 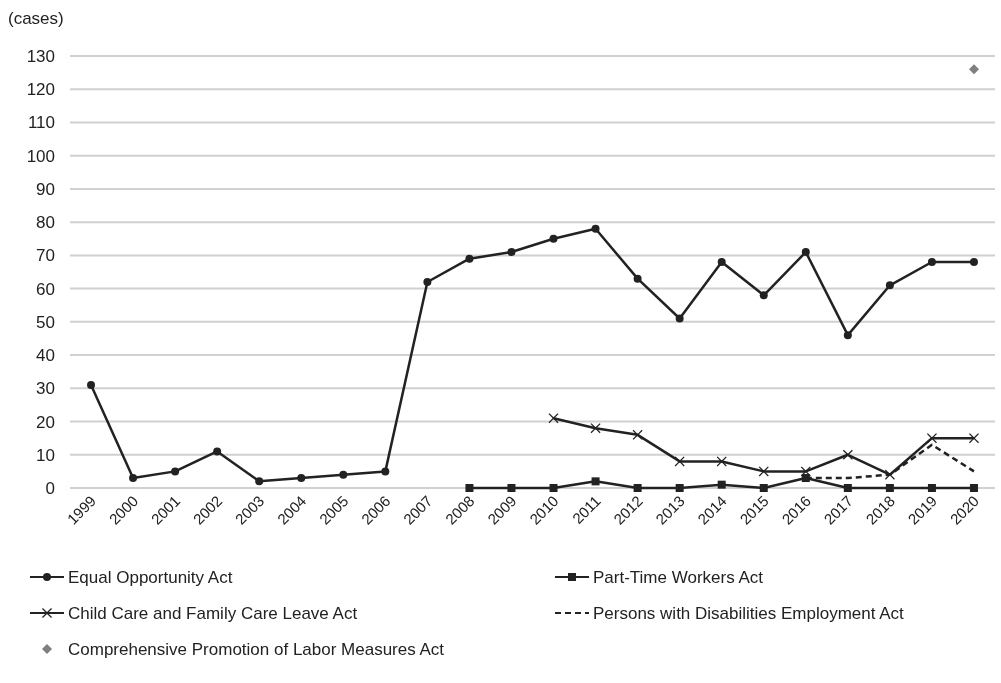 What do you see at coordinates (45, 455) in the screenshot?
I see `y-tick-label: 10` at bounding box center [45, 455].